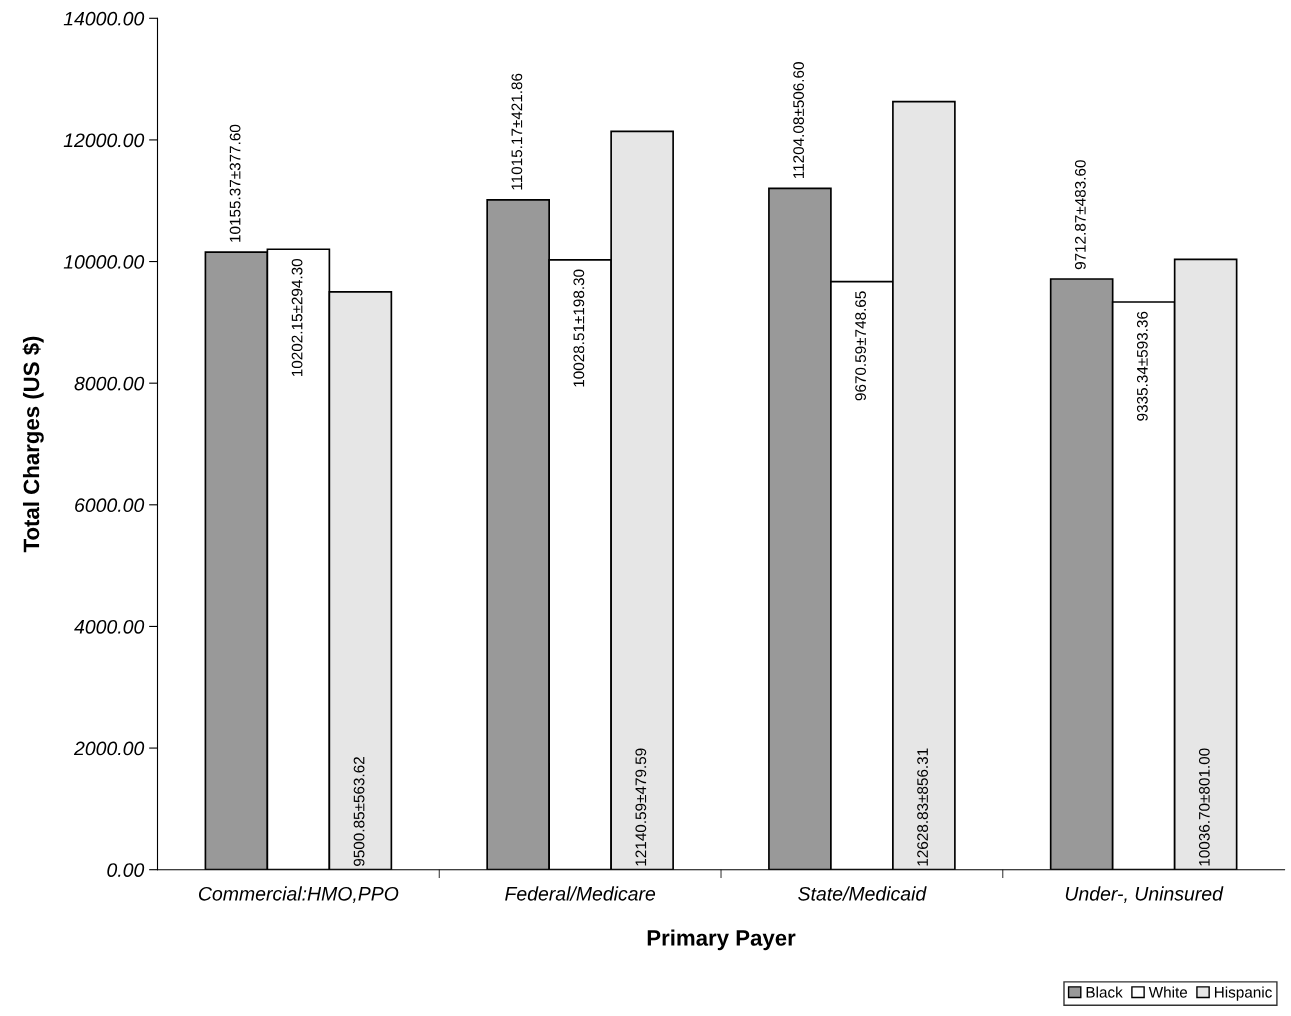 The width and height of the screenshot is (1291, 1016). I want to click on y-tick-label: 8000.00, so click(109, 383).